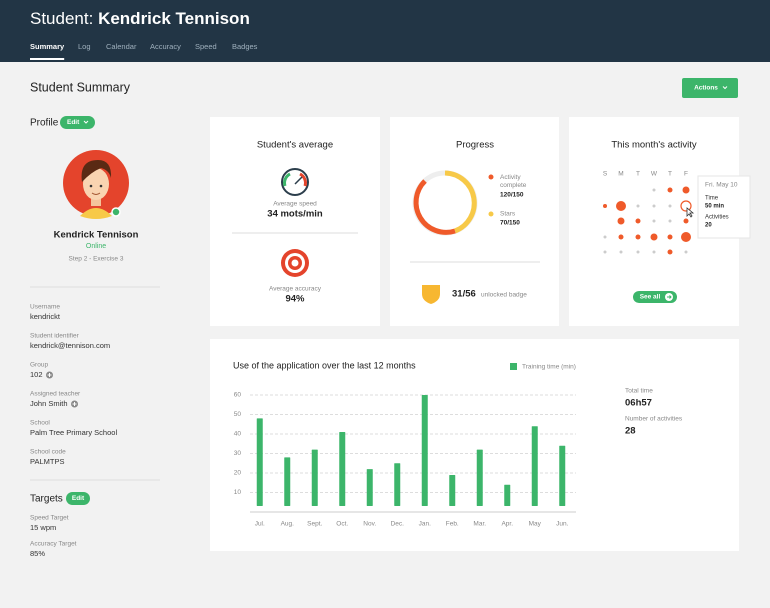 Image resolution: width=770 pixels, height=608 pixels. What do you see at coordinates (638, 174) in the screenshot?
I see `day-label: T` at bounding box center [638, 174].